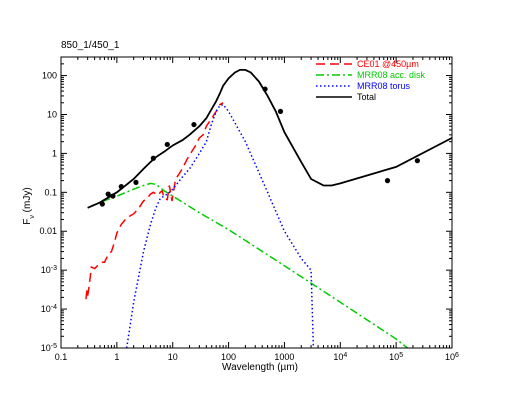 This screenshot has width=518, height=400. I want to click on x-tick-label: 10, so click(173, 357).